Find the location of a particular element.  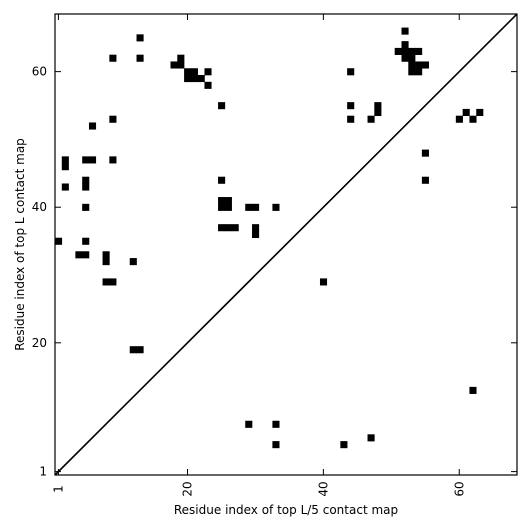

x-tick-label: 20 is located at coordinates (187, 488).